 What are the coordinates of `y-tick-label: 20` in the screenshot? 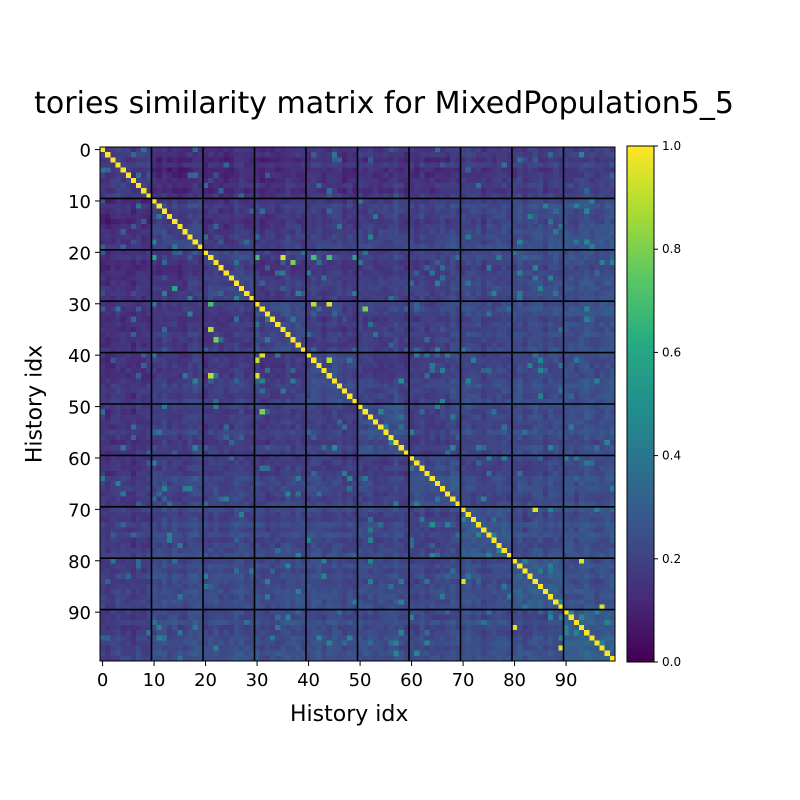 It's located at (79, 253).